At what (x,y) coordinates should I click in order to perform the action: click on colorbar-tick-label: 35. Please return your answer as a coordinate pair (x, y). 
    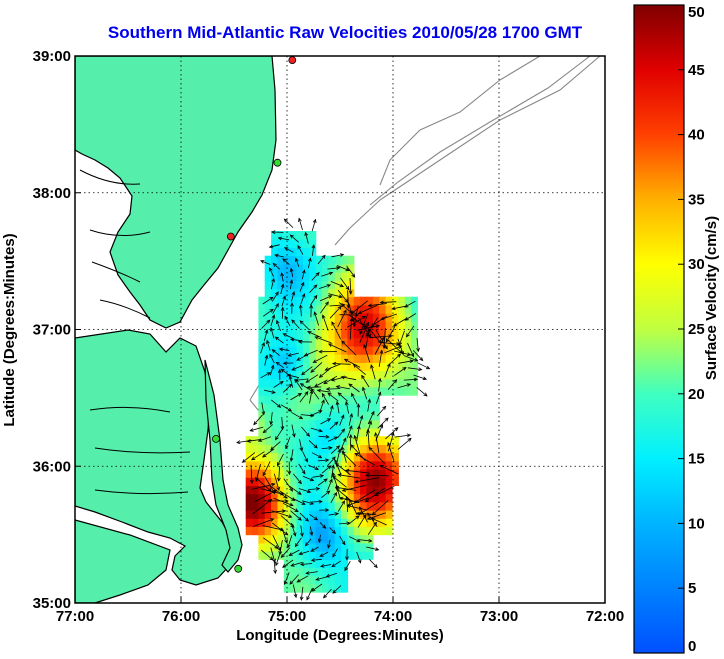
    Looking at the image, I should click on (696, 199).